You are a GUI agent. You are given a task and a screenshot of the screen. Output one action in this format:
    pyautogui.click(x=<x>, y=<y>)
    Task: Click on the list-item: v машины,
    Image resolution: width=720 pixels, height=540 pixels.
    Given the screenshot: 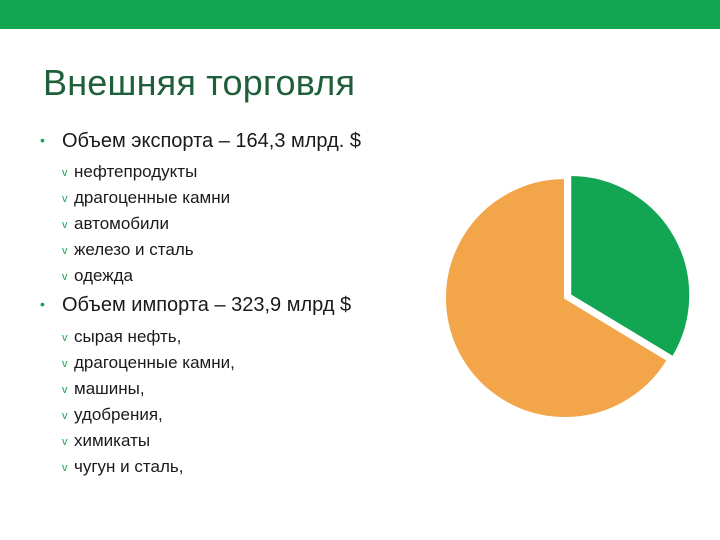 What is the action you would take?
    pyautogui.click(x=103, y=388)
    